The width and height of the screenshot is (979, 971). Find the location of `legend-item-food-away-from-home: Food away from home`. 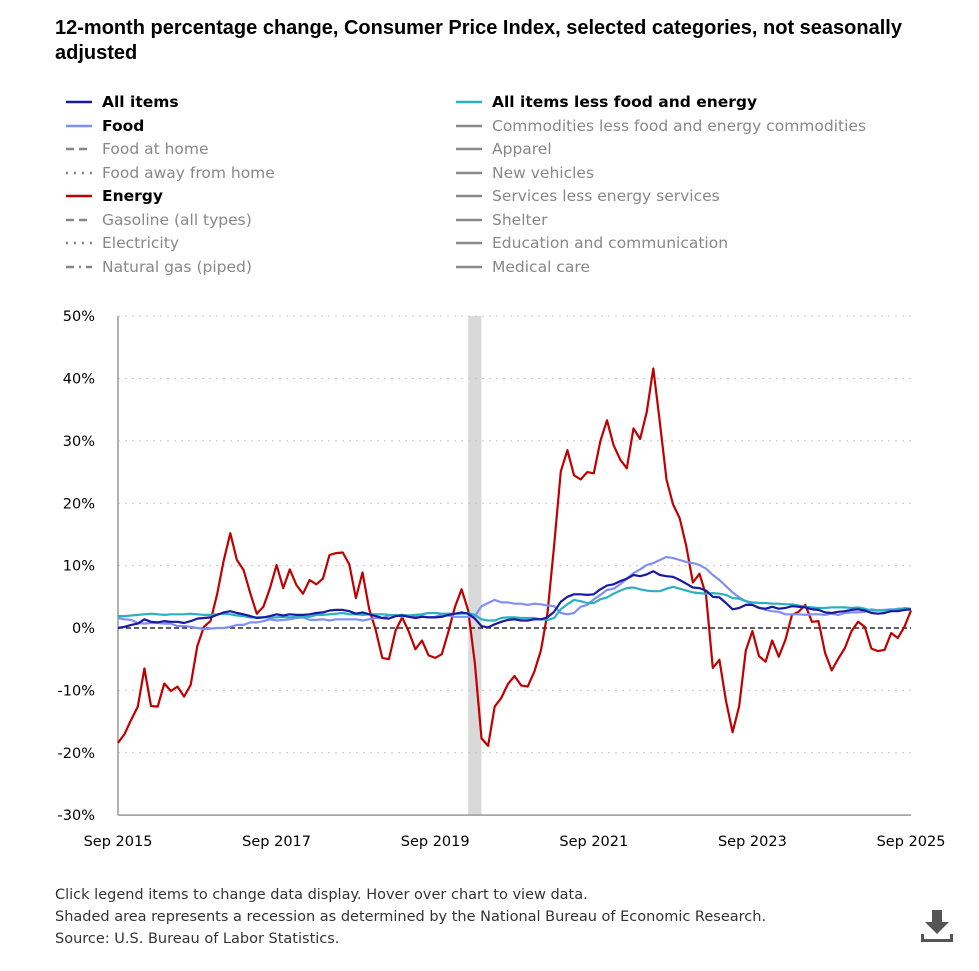

legend-item-food-away-from-home: Food away from home is located at coordinates (170, 173).